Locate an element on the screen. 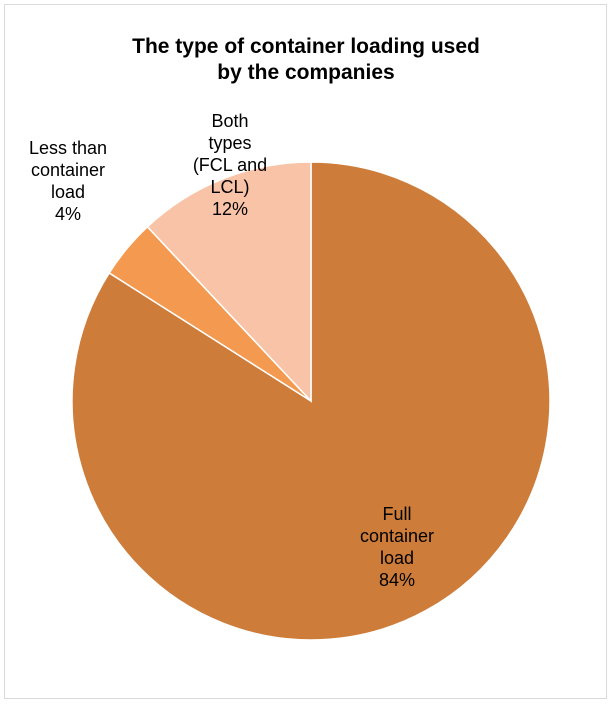 This screenshot has width=612, height=704. slice-label-2: Both types (FCL and LCL) 12% is located at coordinates (230, 165).